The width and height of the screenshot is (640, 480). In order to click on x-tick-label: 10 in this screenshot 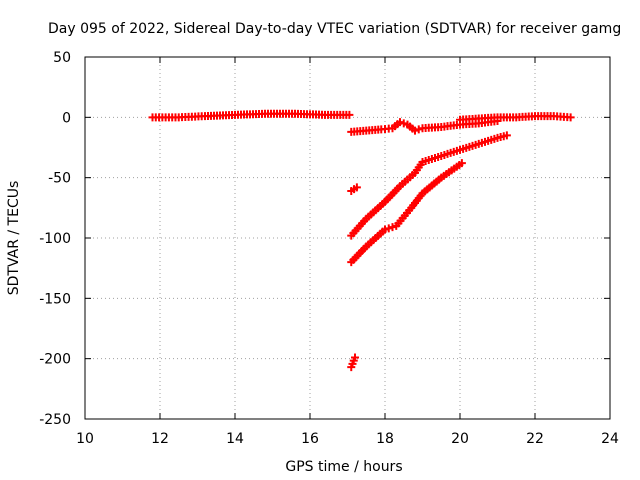, I will do `click(85, 439)`.